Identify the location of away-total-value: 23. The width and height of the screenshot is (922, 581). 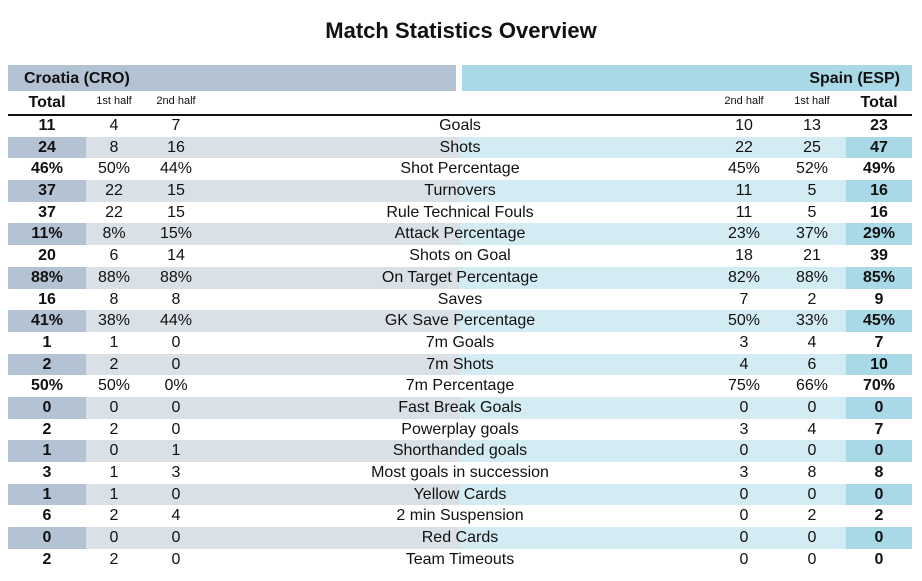
(879, 125).